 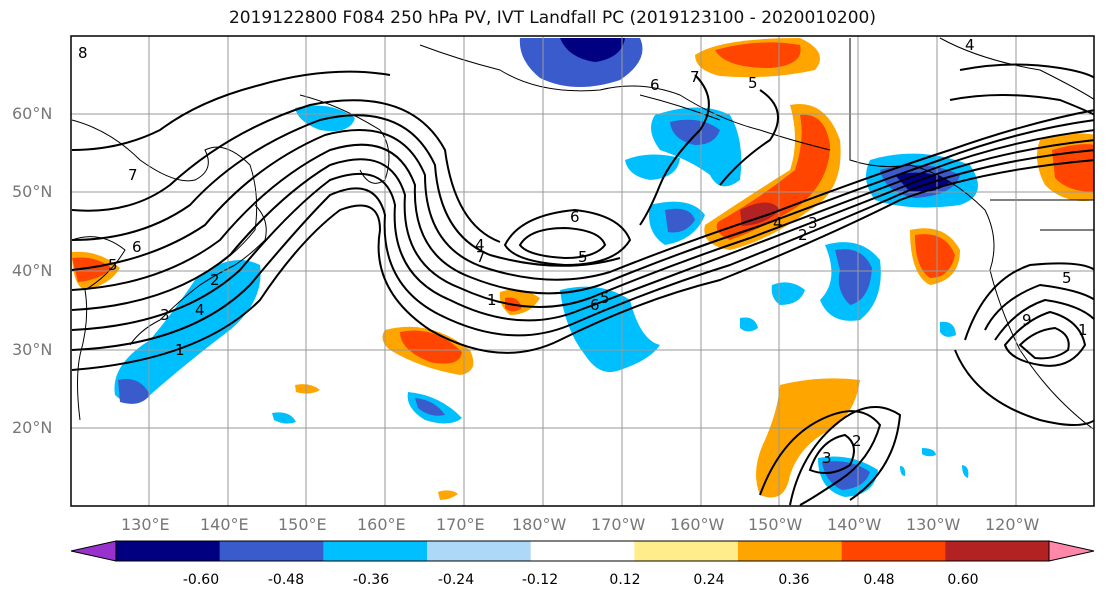 I want to click on contour-label: 8, so click(x=83, y=53).